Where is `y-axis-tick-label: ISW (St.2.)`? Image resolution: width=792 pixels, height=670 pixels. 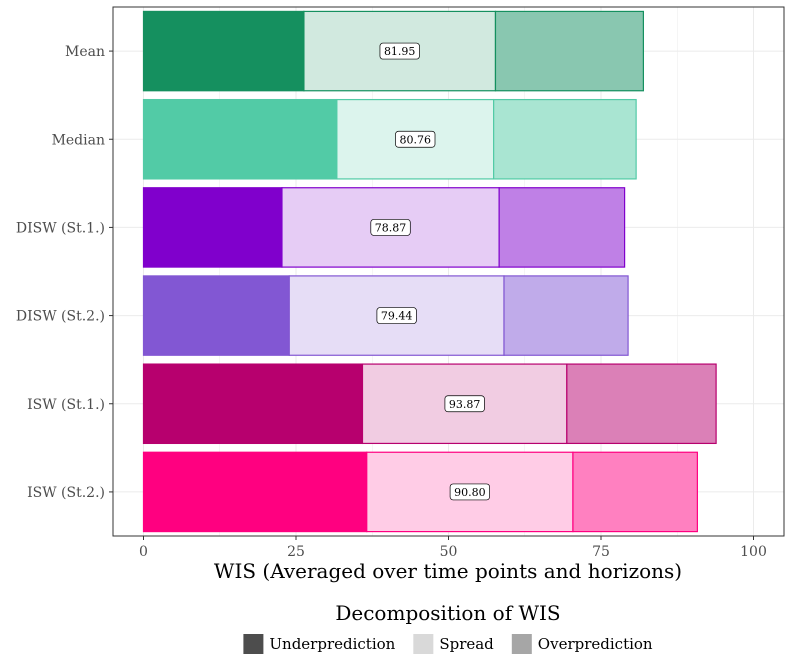 y-axis-tick-label: ISW (St.2.) is located at coordinates (66, 493).